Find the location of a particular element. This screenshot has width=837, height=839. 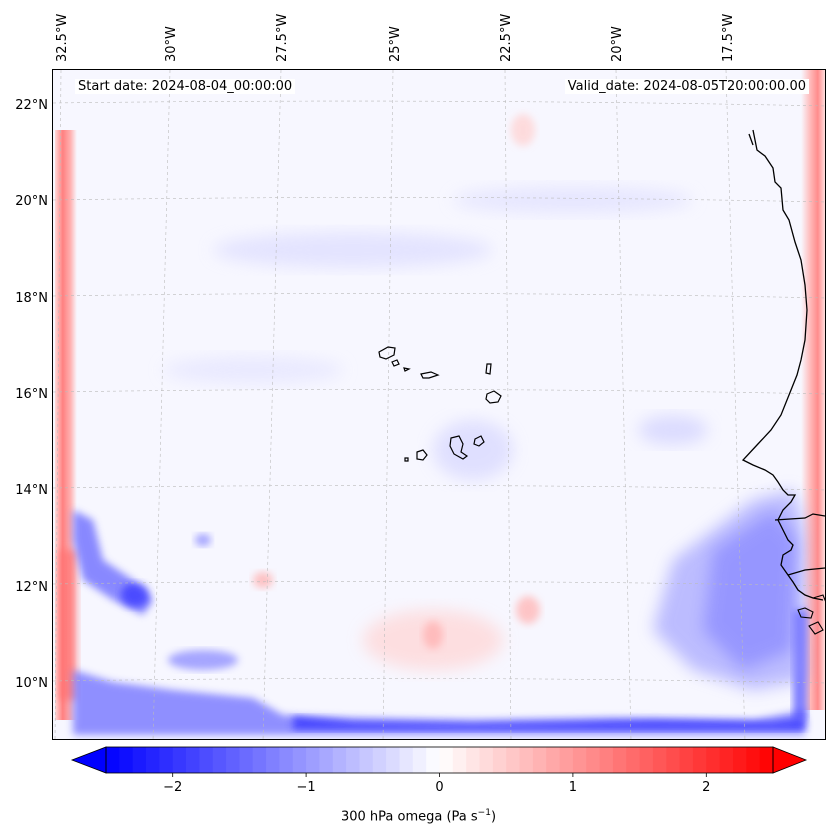

colorbar-tick-label: 2 is located at coordinates (706, 787).